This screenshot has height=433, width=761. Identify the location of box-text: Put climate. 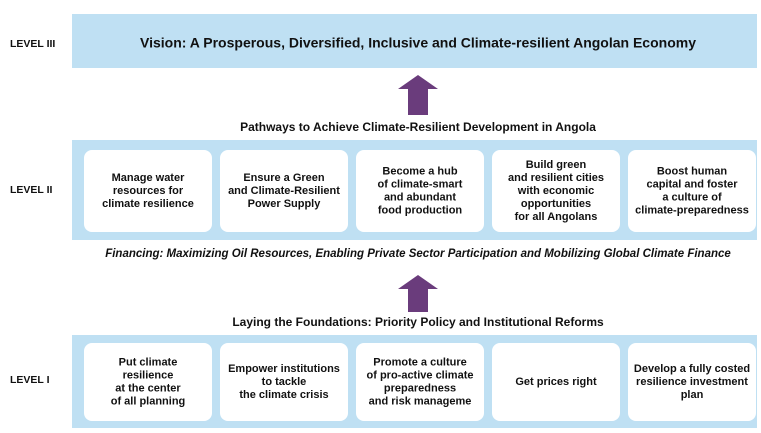
(148, 362).